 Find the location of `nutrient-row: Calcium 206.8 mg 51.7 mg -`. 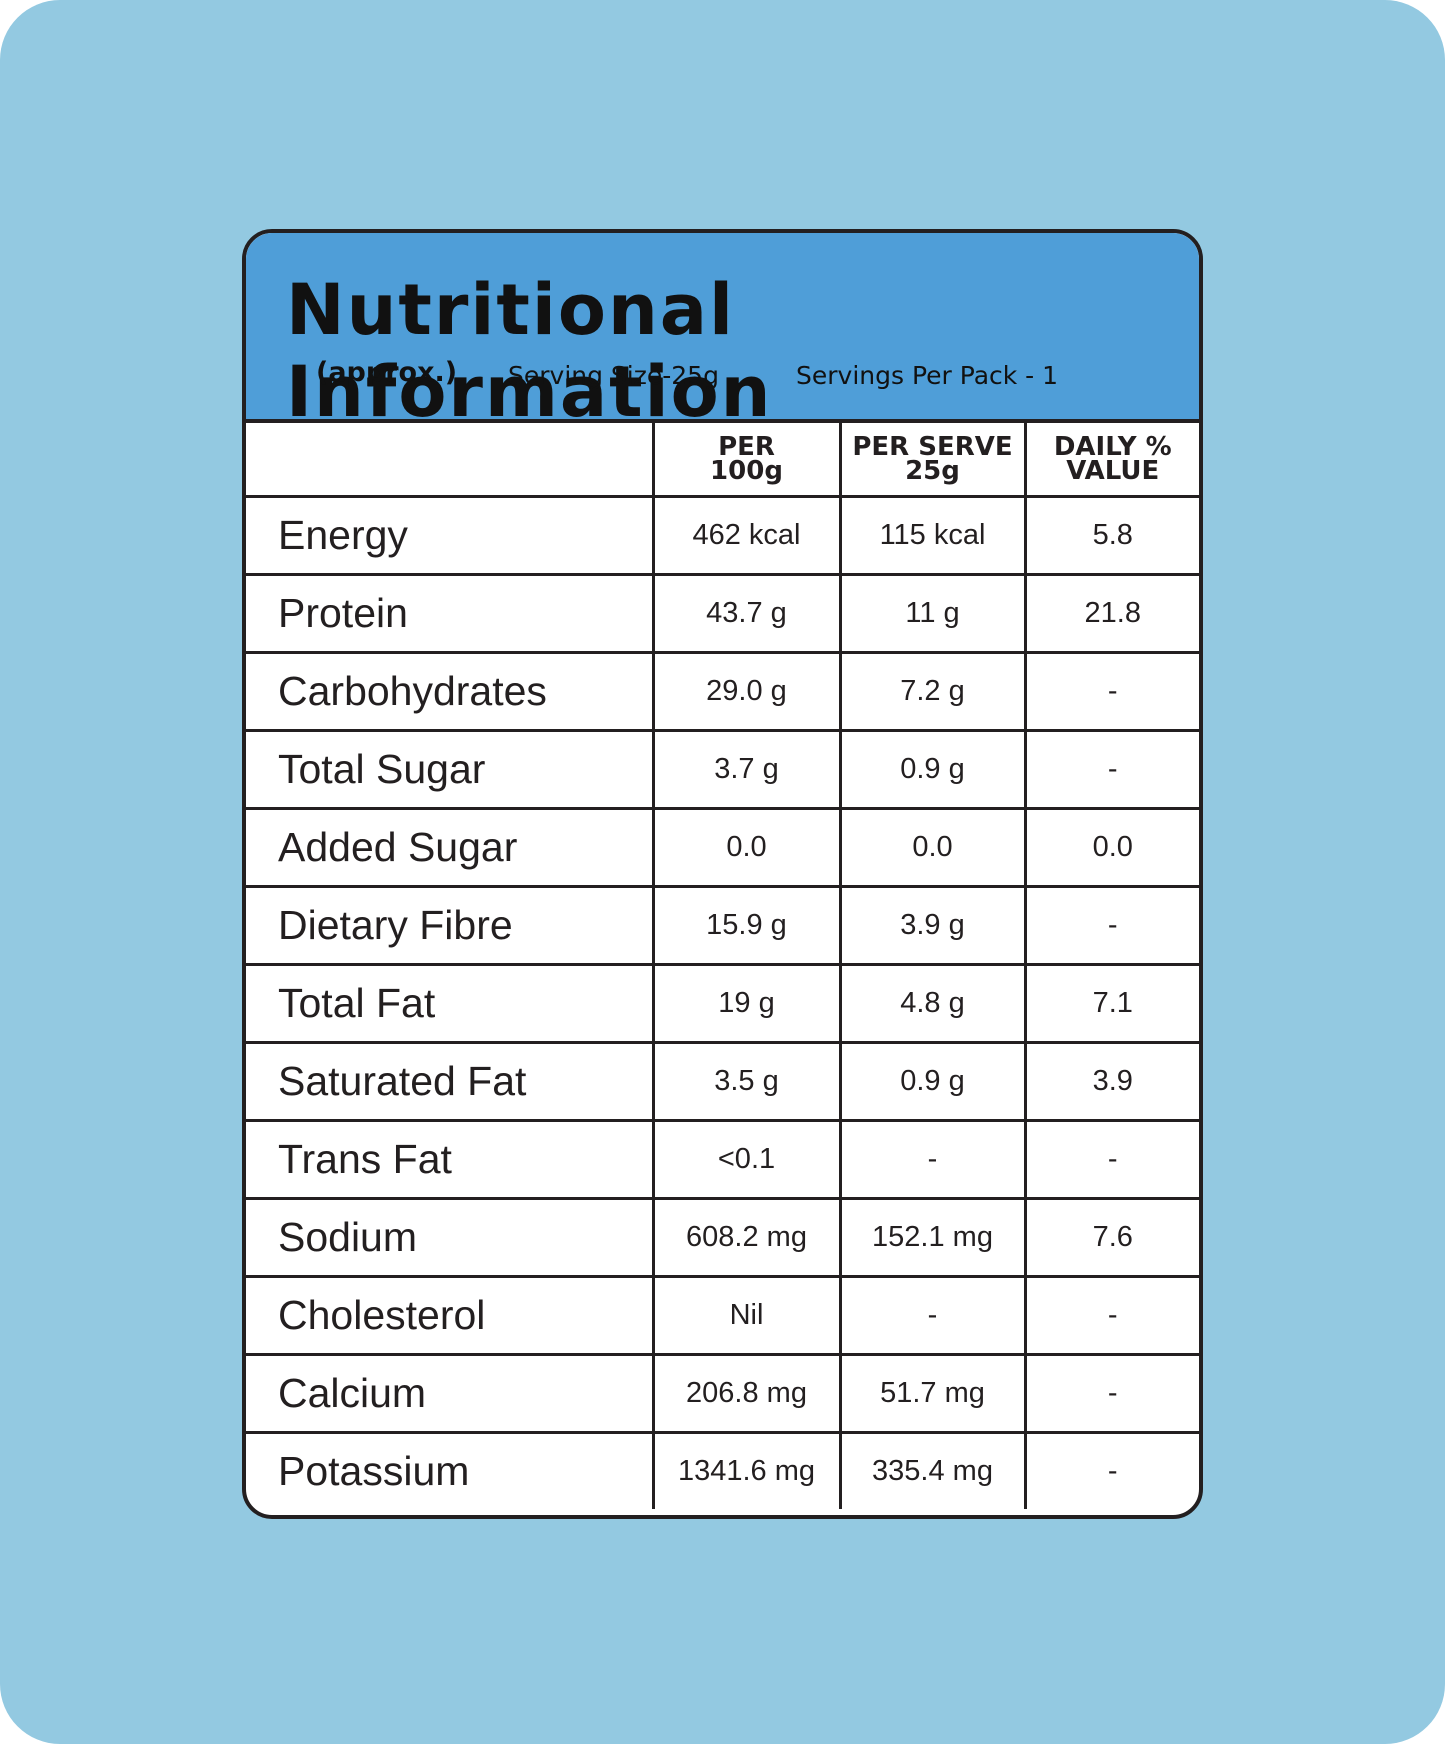

nutrient-row: Calcium 206.8 mg 51.7 mg - is located at coordinates (722, 1393).